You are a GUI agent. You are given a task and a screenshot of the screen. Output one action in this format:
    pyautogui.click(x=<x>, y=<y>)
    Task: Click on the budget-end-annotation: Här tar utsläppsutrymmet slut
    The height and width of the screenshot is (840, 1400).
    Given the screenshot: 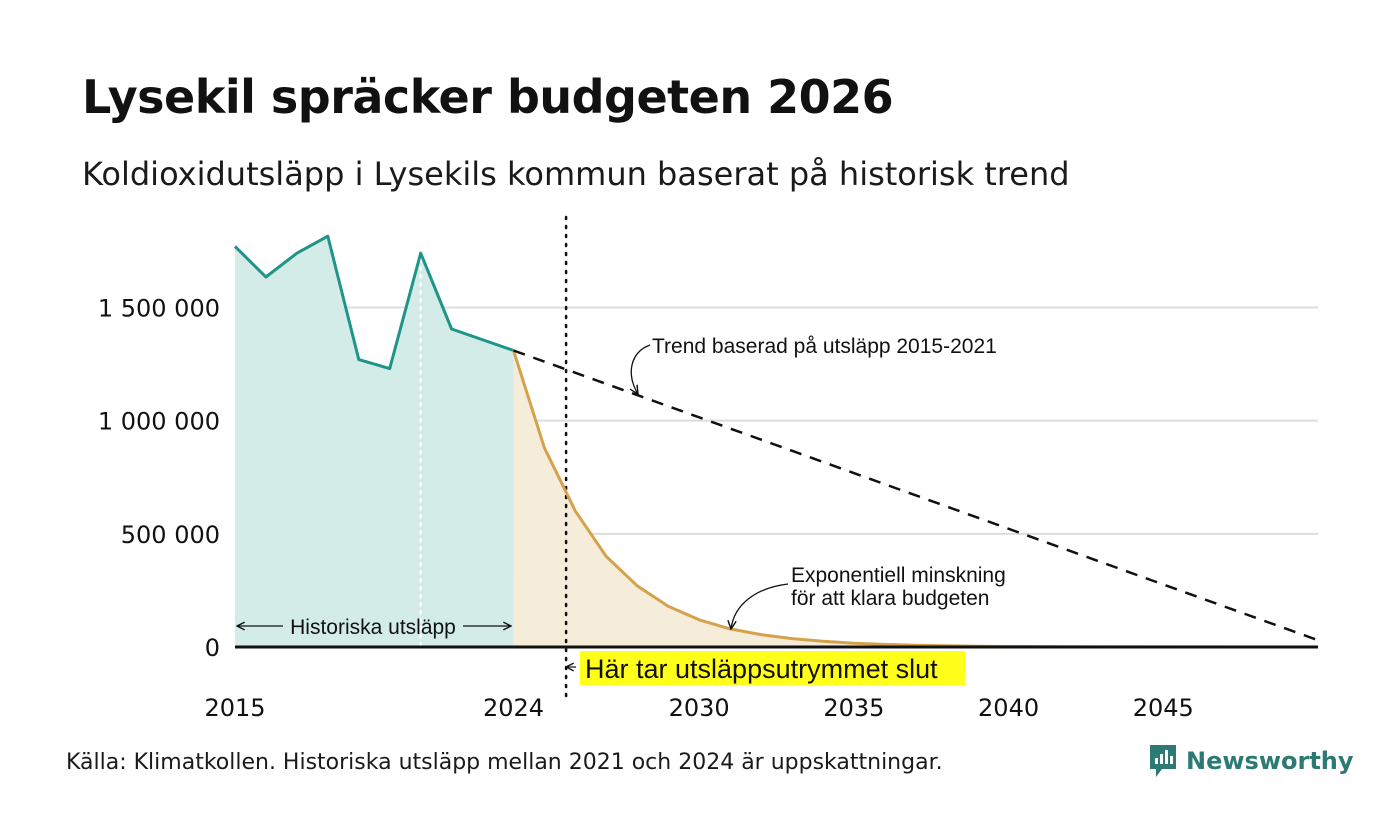 What is the action you would take?
    pyautogui.click(x=765, y=668)
    